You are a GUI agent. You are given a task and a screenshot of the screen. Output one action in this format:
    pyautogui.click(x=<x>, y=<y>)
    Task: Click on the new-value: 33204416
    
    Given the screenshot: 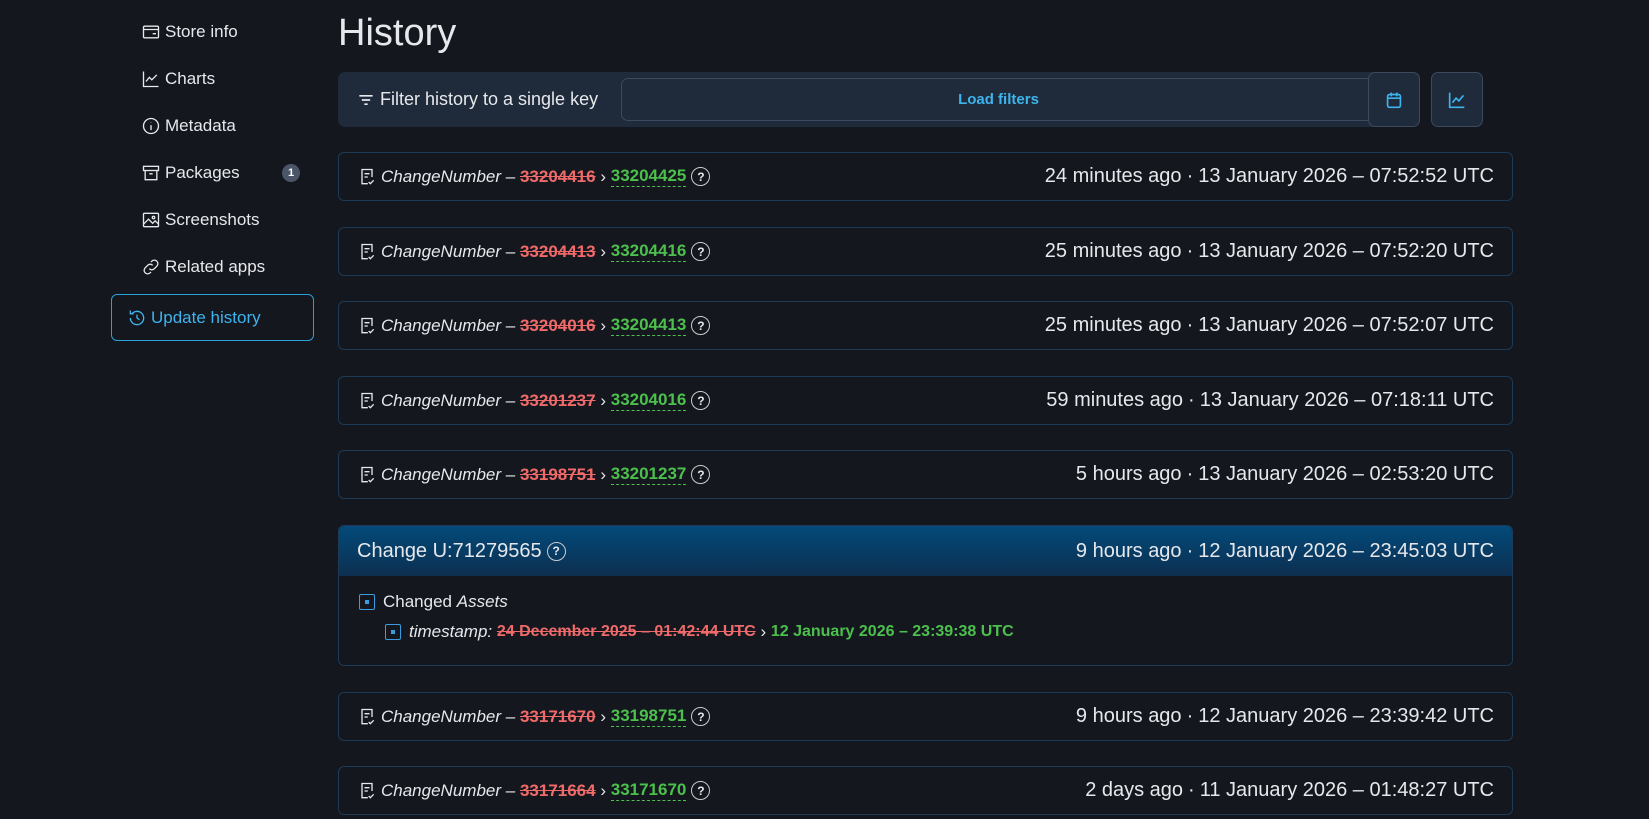 What is the action you would take?
    pyautogui.click(x=648, y=251)
    